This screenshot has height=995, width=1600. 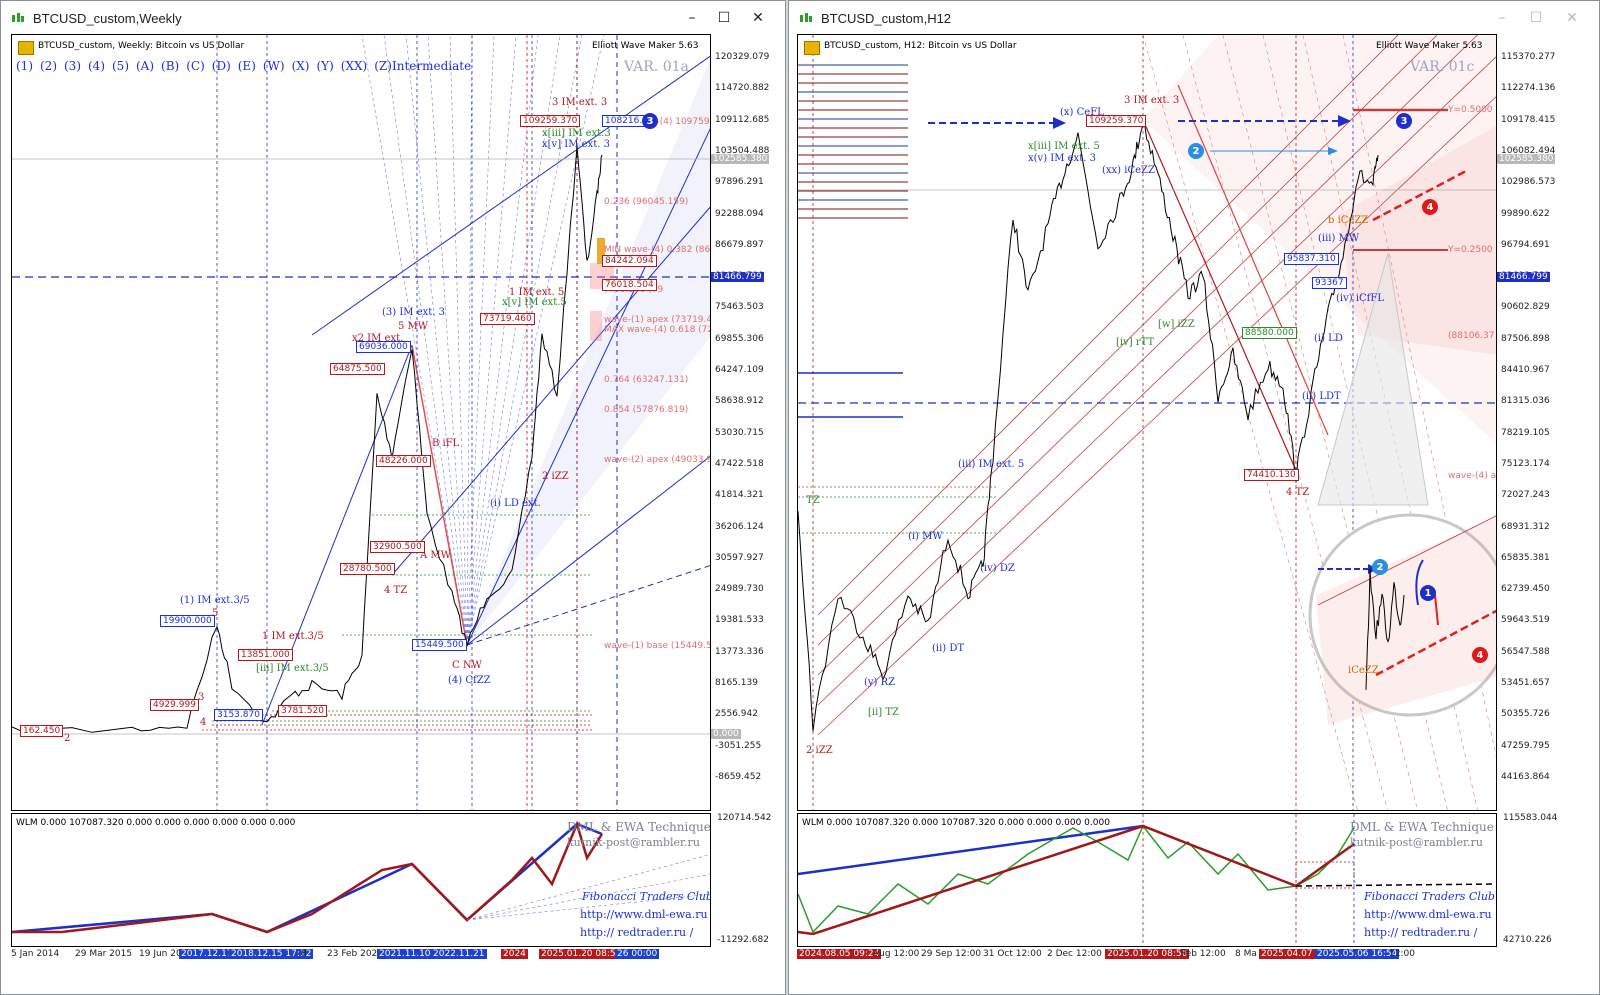 I want to click on wave-button-2: (3), so click(x=72, y=66).